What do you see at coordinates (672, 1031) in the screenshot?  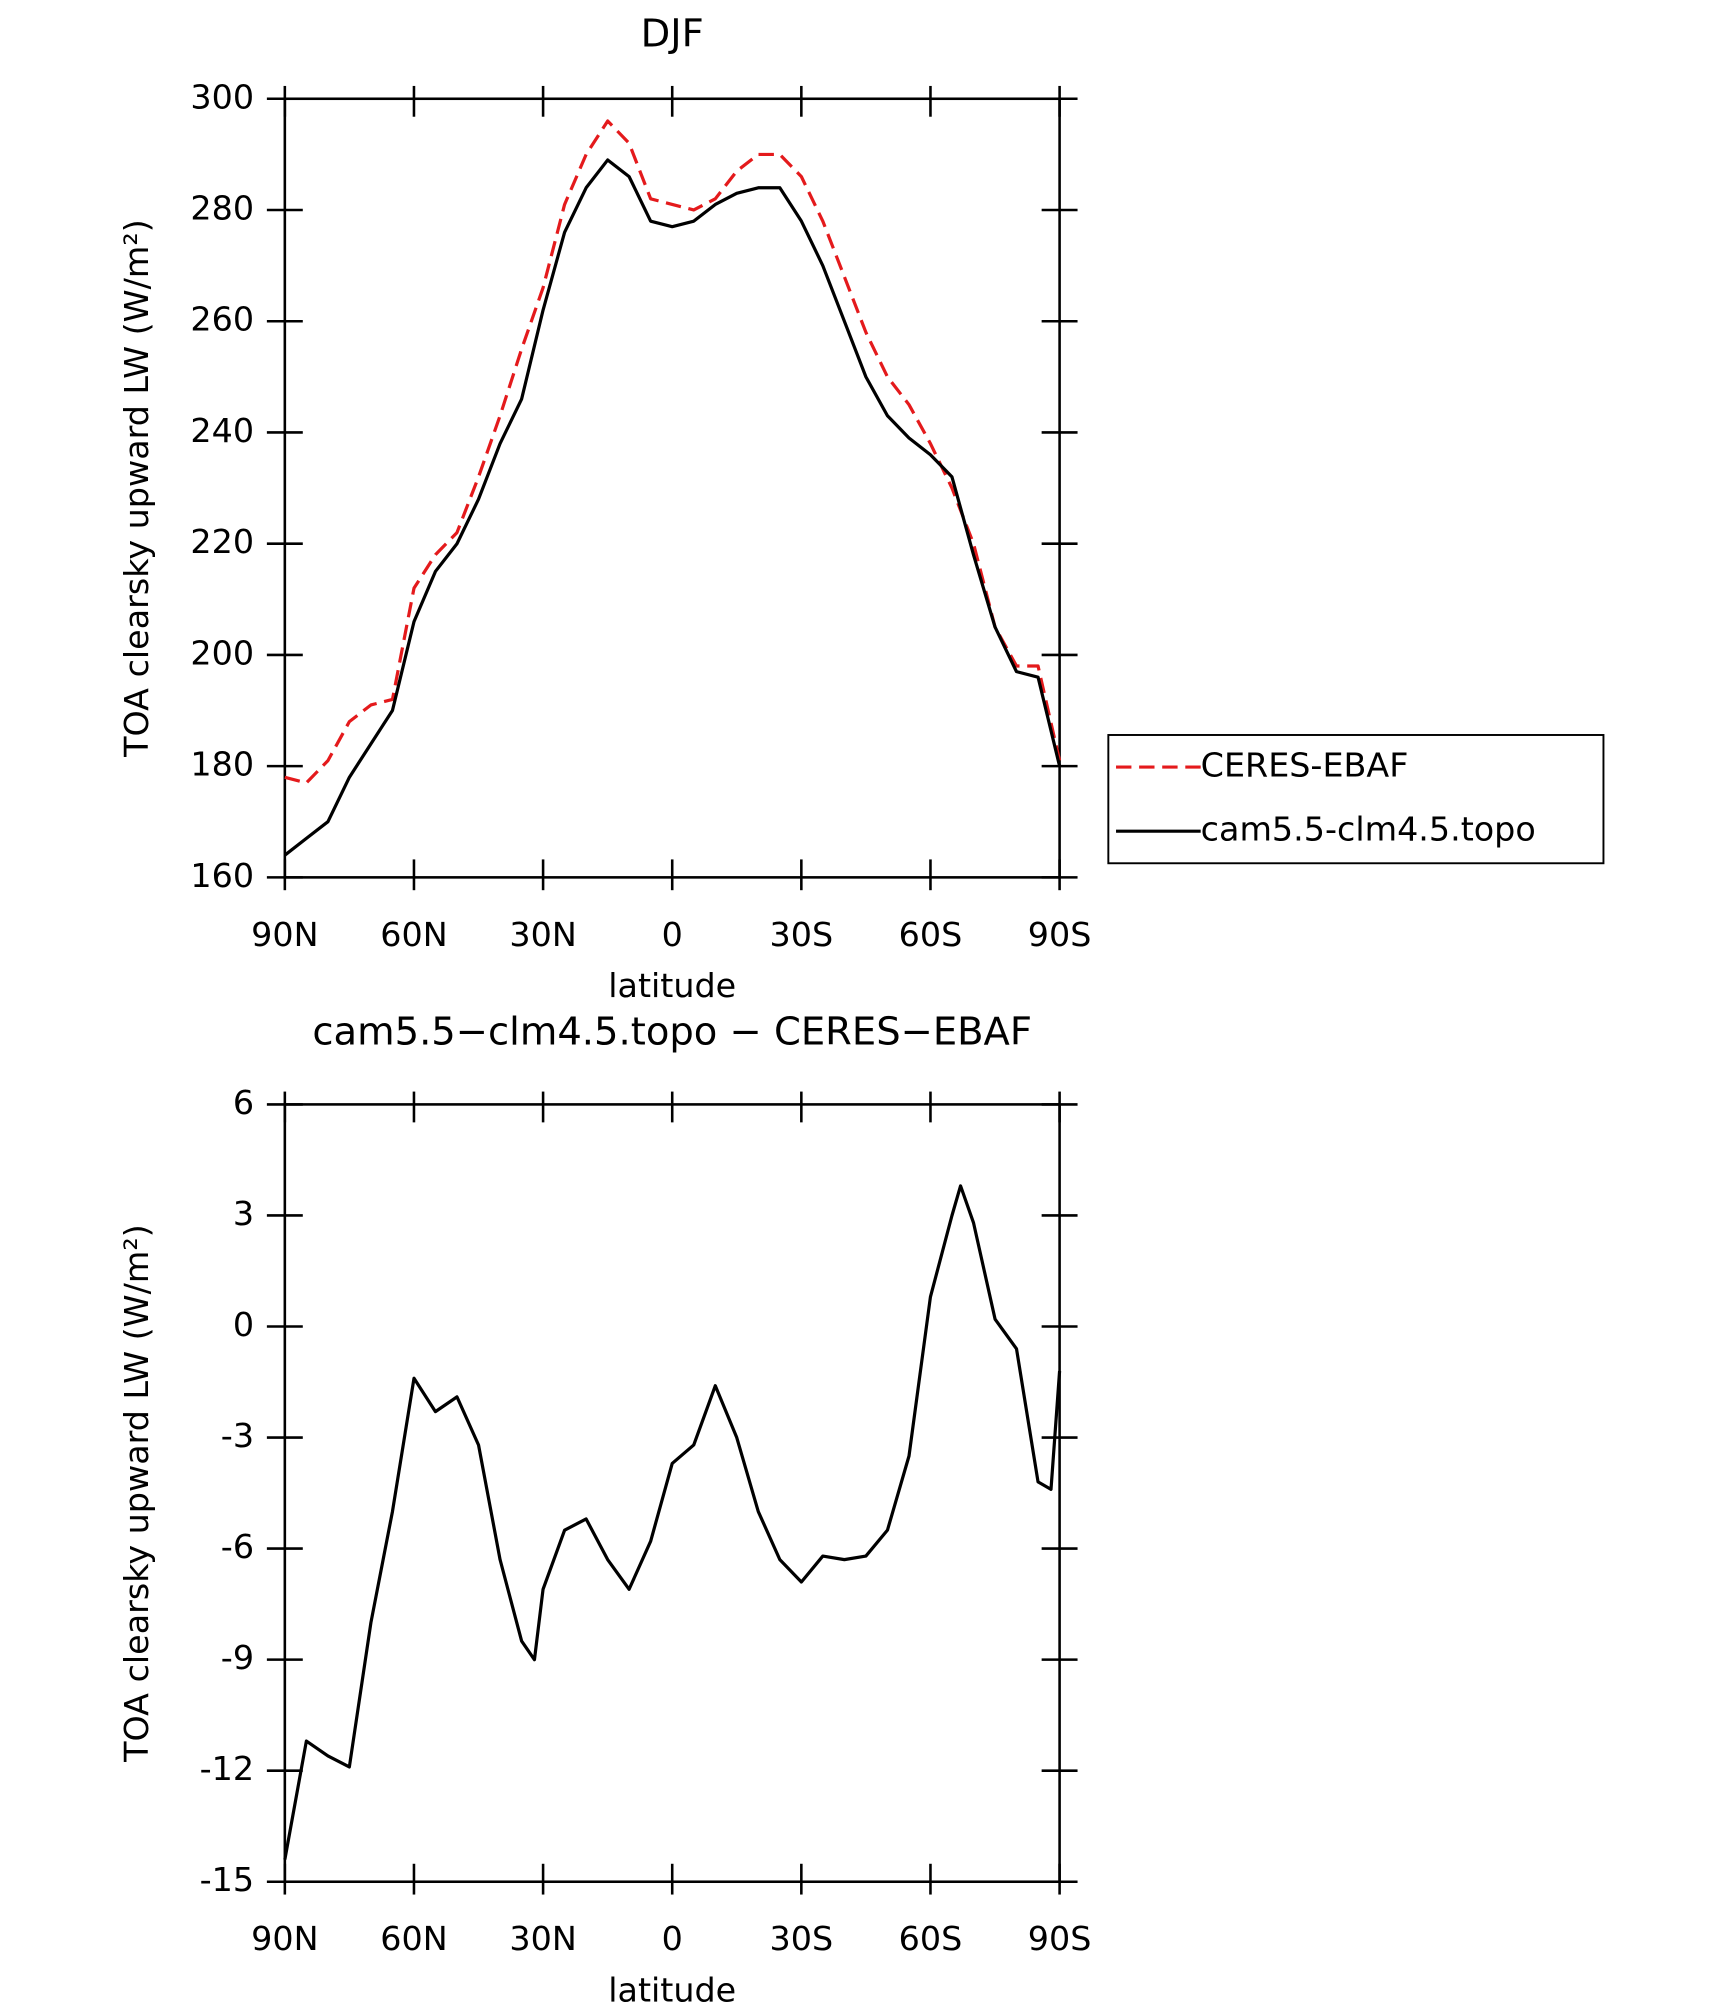 I see `chart-title: cam5.5−clm4.5.topo − CERES−EBAF` at bounding box center [672, 1031].